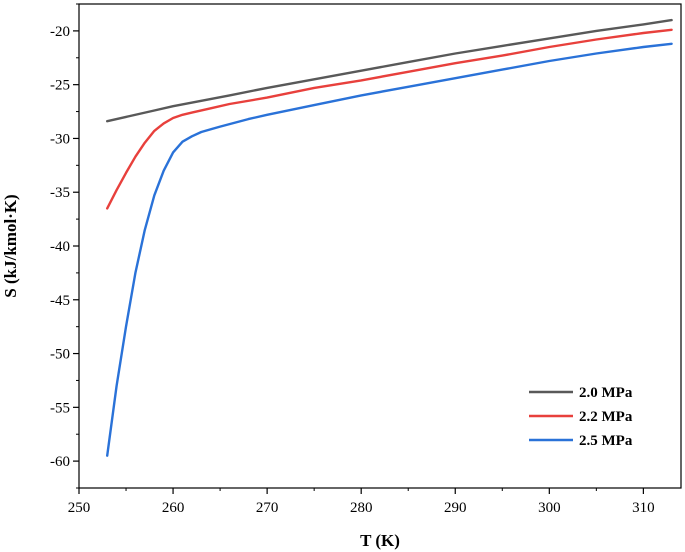 The image size is (685, 552). Describe the element at coordinates (60, 193) in the screenshot. I see `y-tick-label: -35` at that location.